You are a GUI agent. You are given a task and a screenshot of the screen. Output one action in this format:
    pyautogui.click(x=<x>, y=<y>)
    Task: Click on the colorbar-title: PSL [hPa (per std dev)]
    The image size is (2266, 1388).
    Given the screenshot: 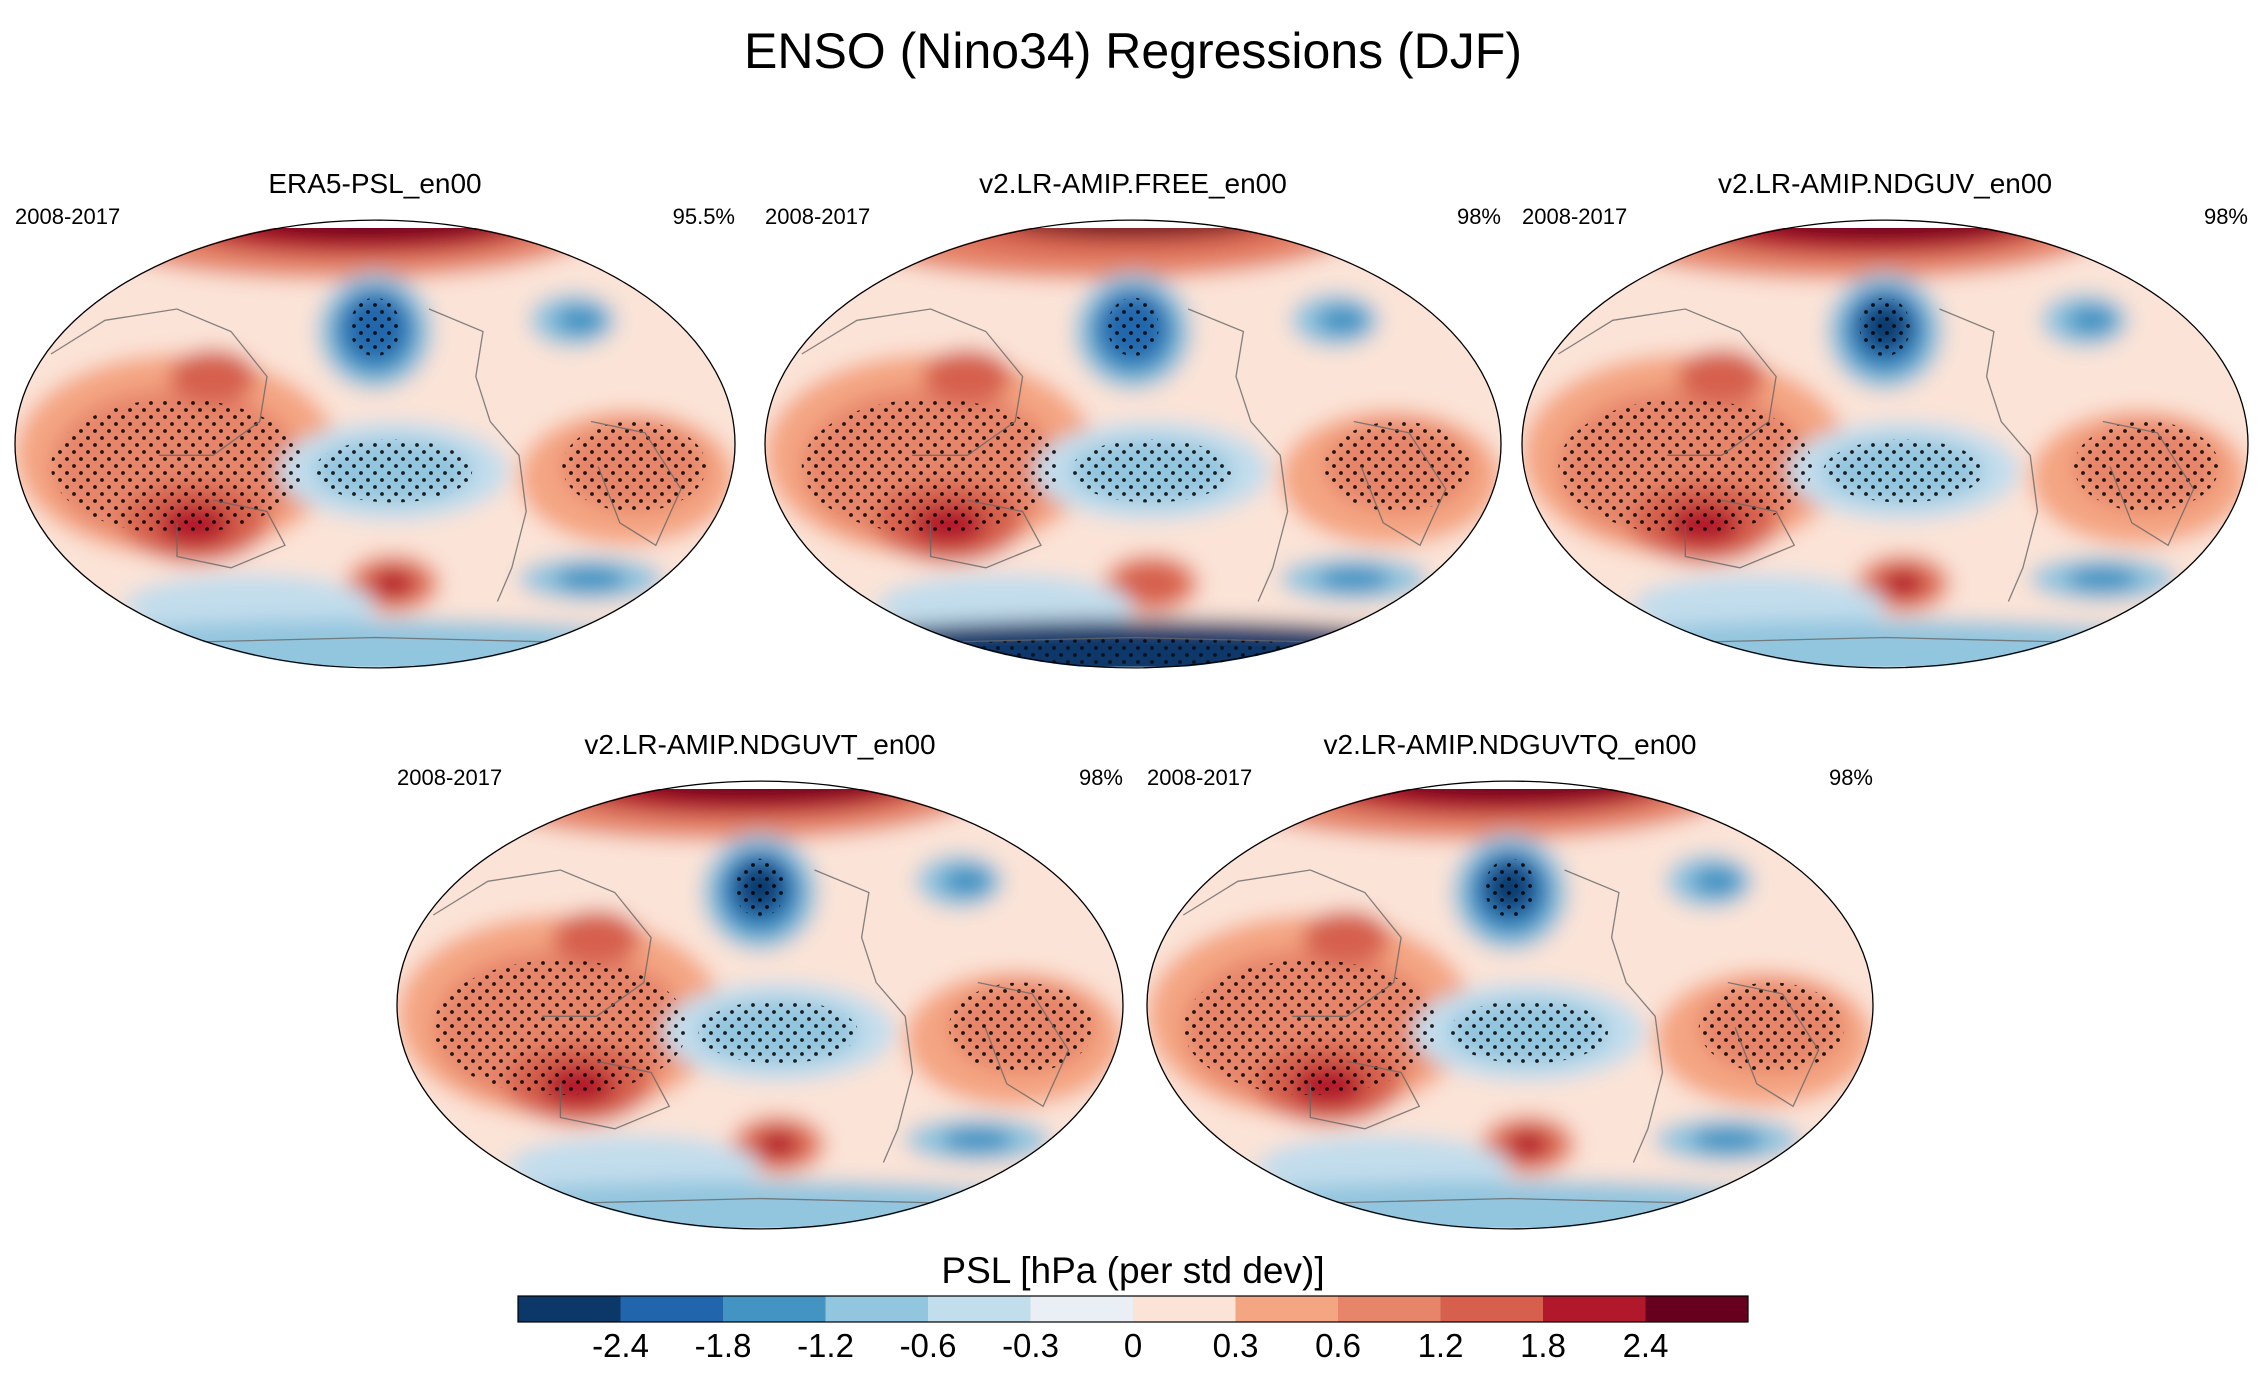 What is the action you would take?
    pyautogui.click(x=1132, y=1270)
    